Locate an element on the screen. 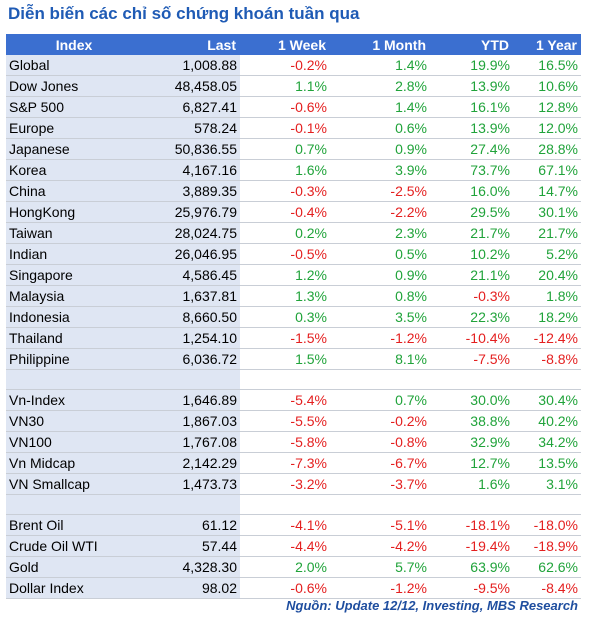 This screenshot has height=630, width=608. group-separator is located at coordinates (293, 379).